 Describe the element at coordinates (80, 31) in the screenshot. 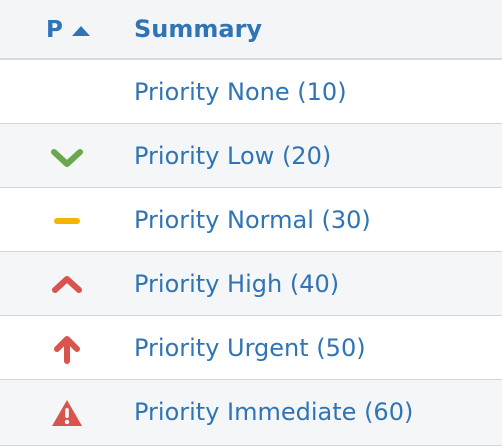

I see `sort-ascending-icon` at that location.